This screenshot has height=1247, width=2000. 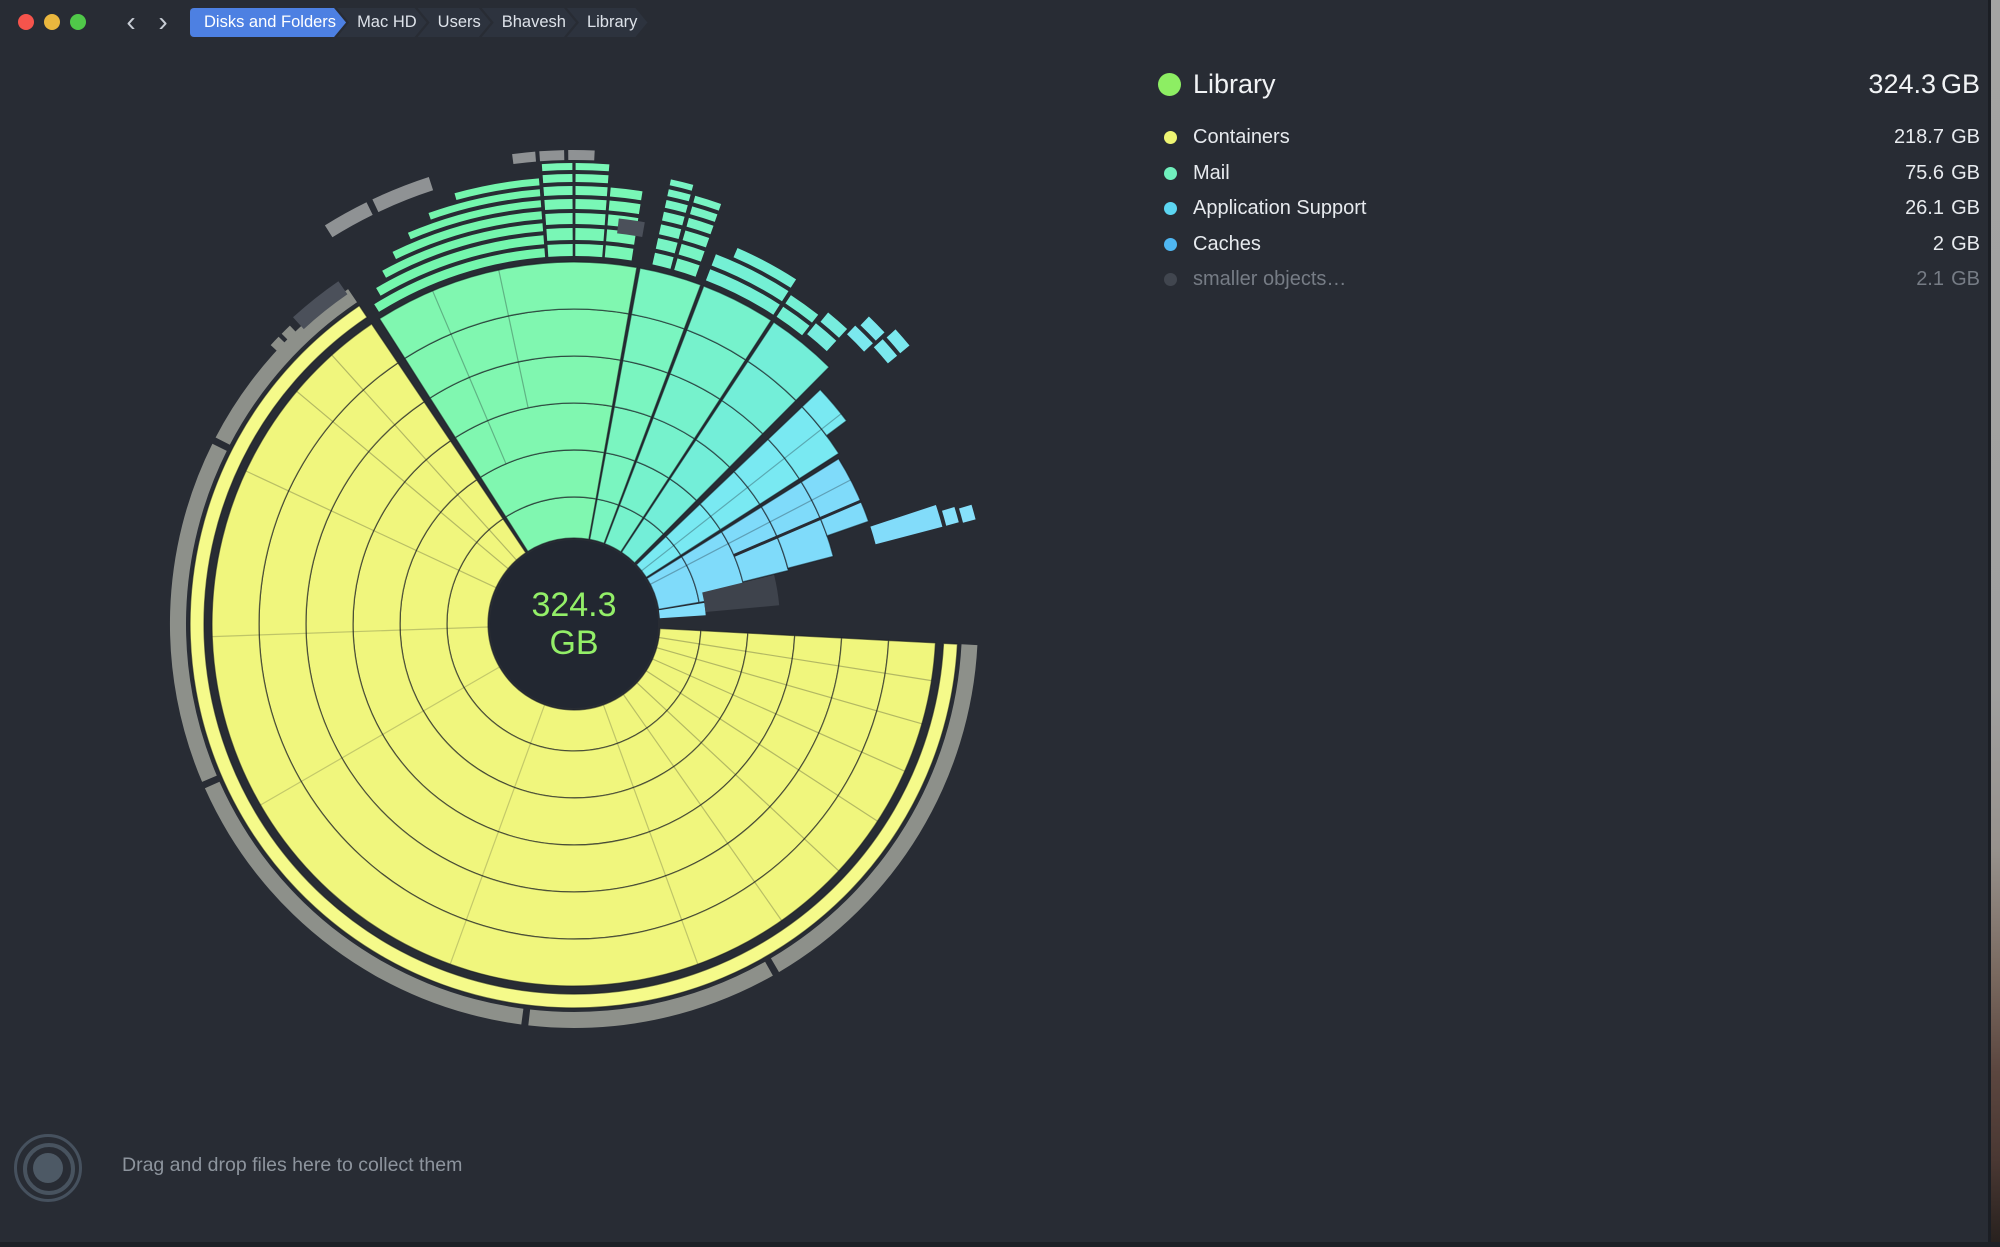 I want to click on collector-target-icon-ring, so click(x=49, y=1169).